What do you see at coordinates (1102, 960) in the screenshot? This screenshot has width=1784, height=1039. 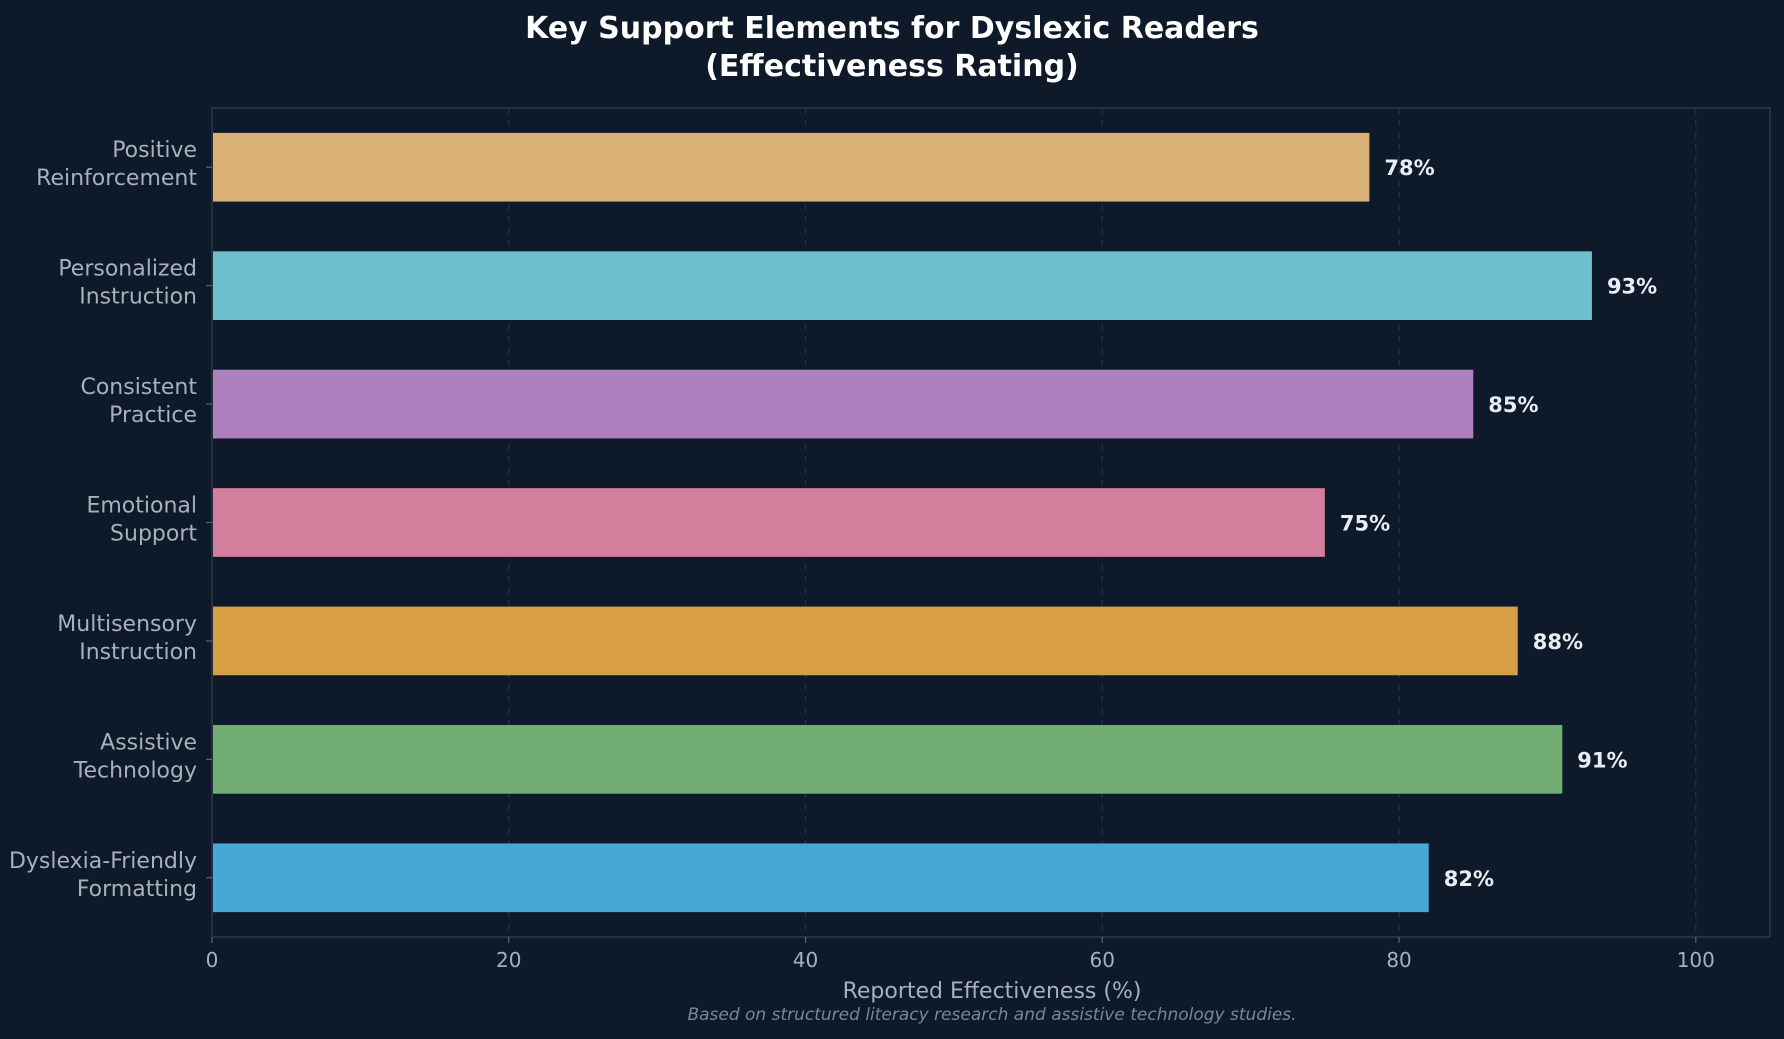 I see `tick-label-60: 60` at bounding box center [1102, 960].